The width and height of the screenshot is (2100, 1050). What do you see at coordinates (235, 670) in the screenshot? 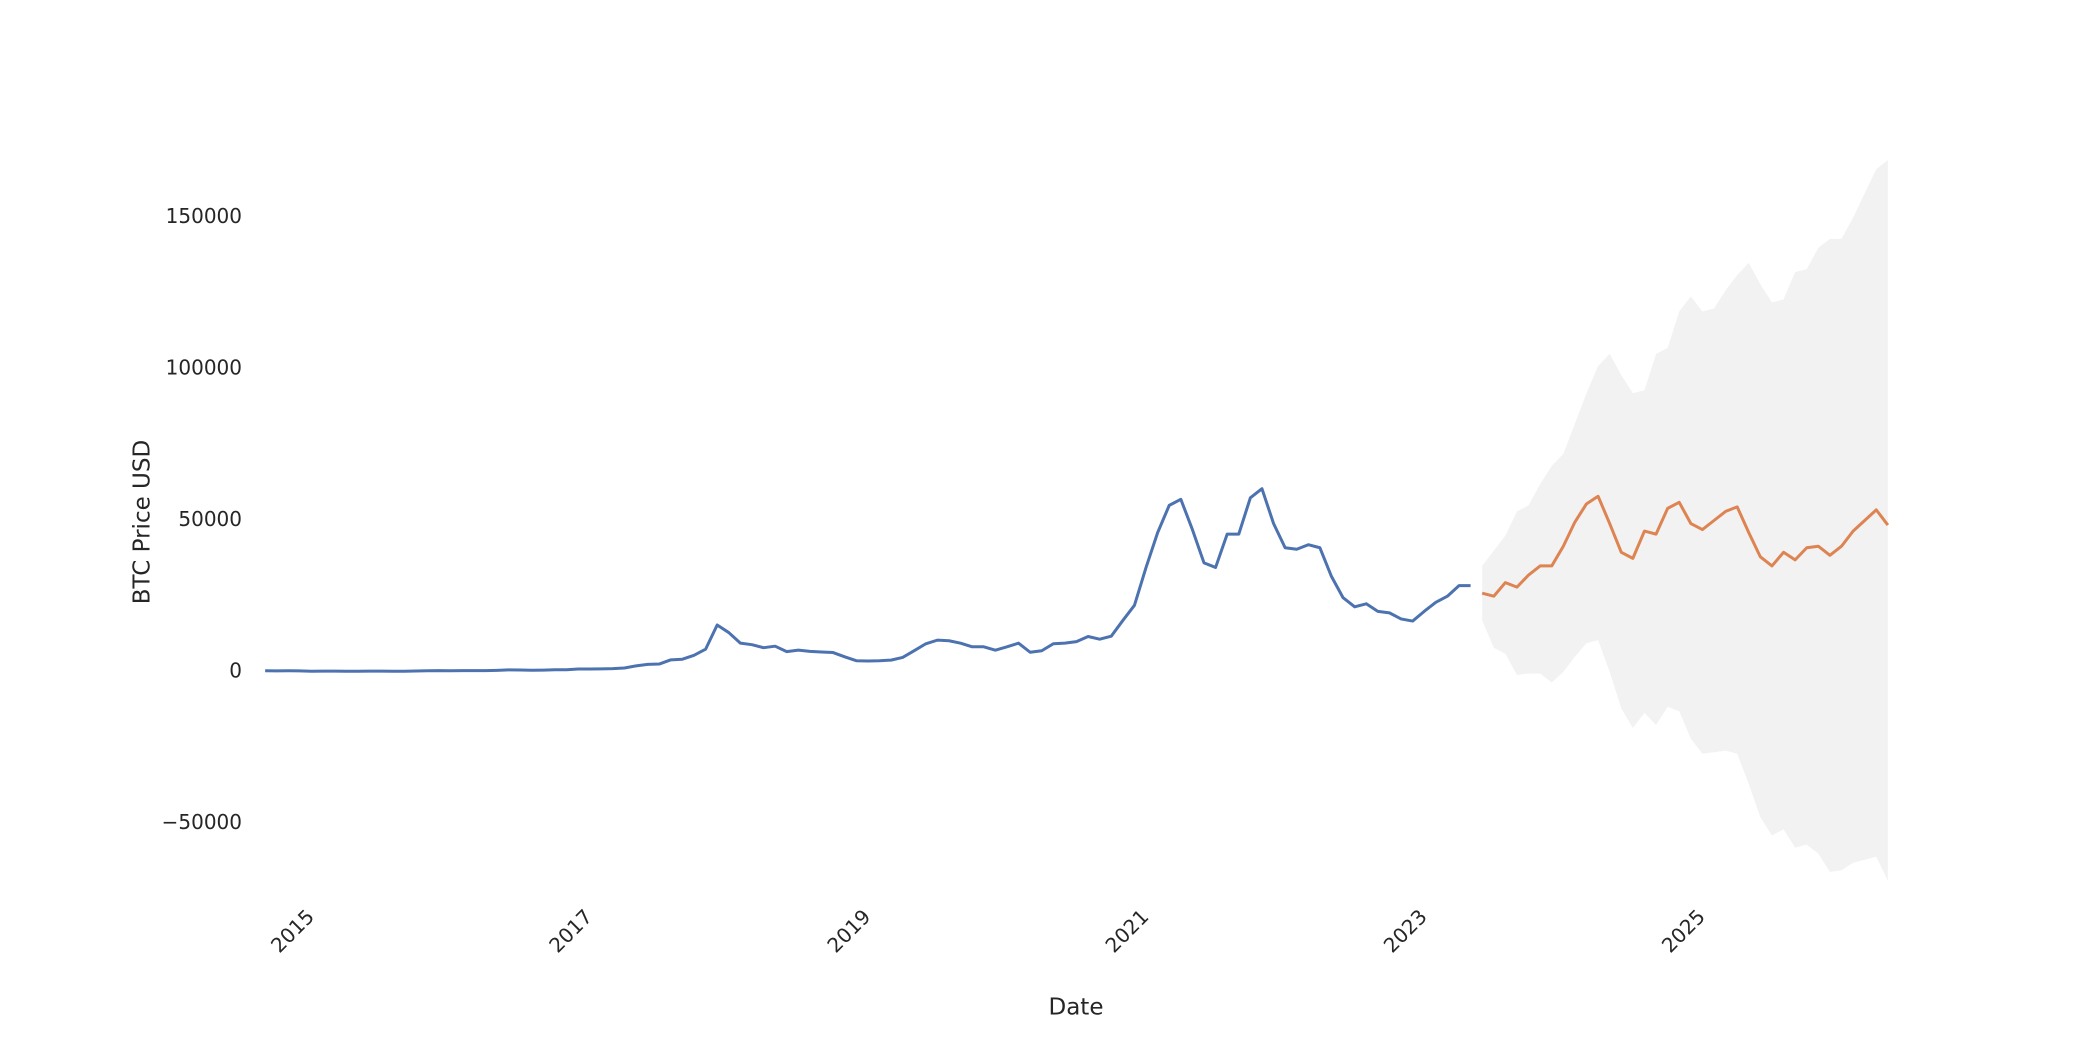
I see `y-tick-label: 0` at bounding box center [235, 670].